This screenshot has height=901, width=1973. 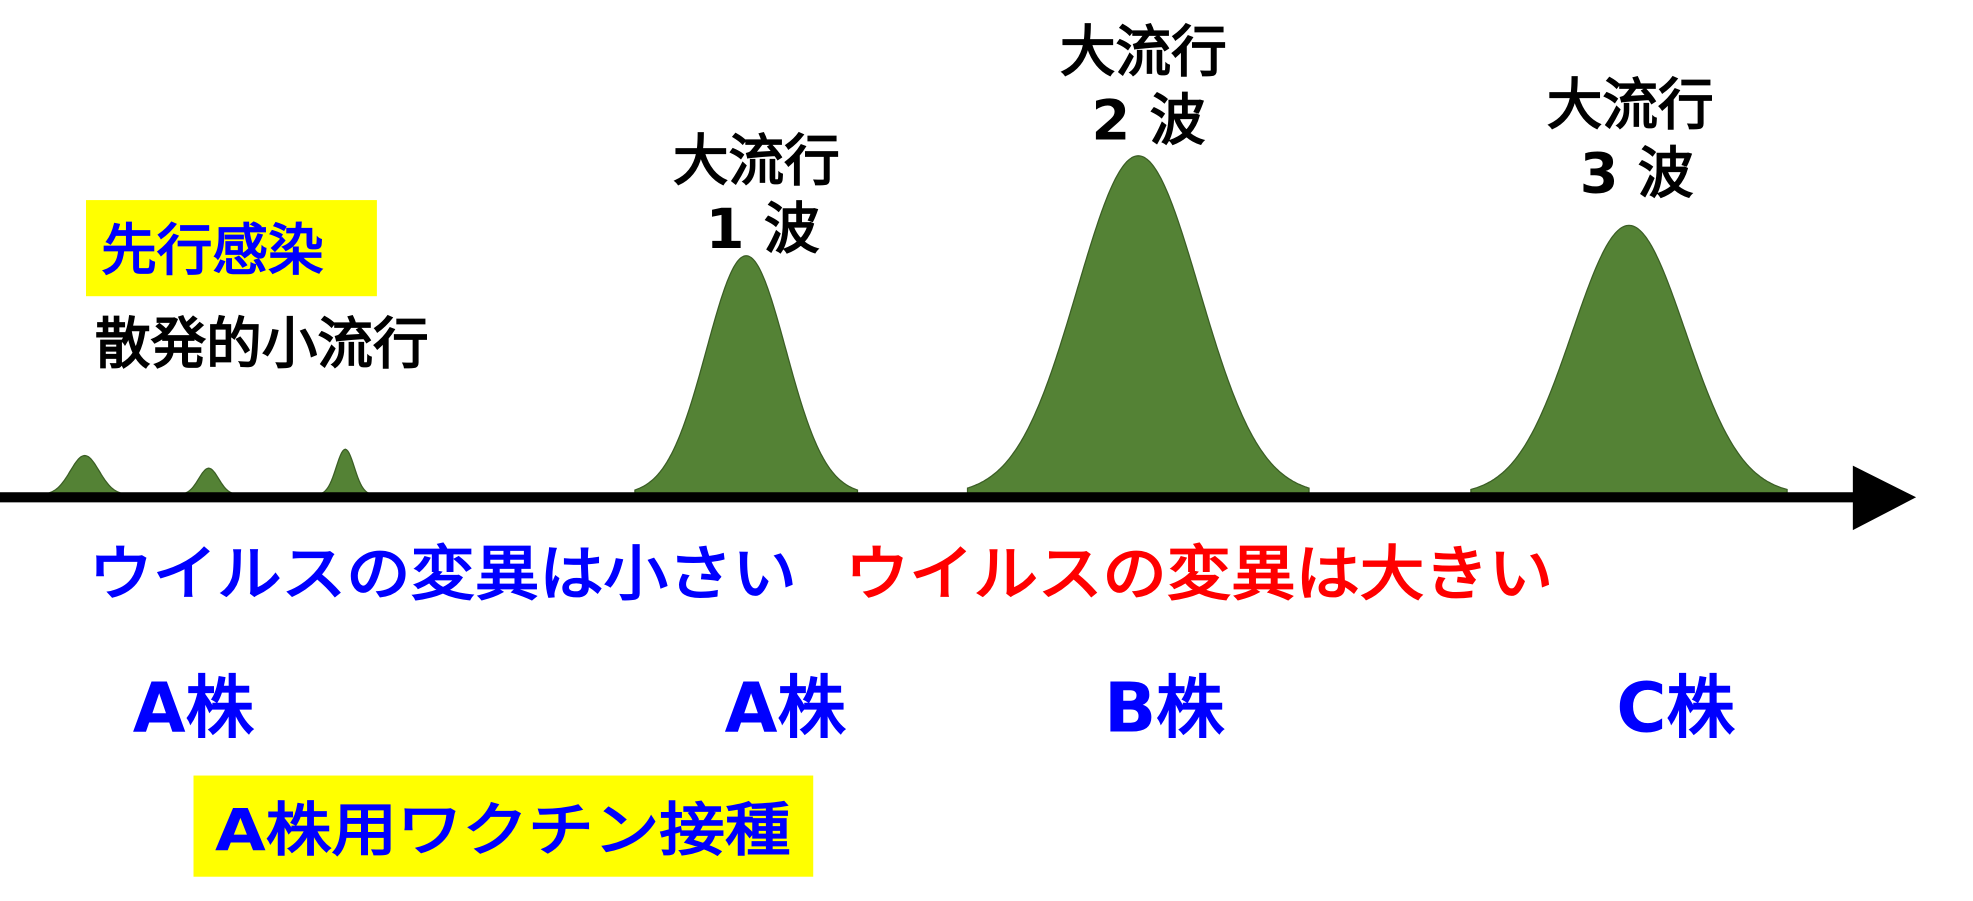 I want to click on wave-1-title: 大流行, so click(x=756, y=161).